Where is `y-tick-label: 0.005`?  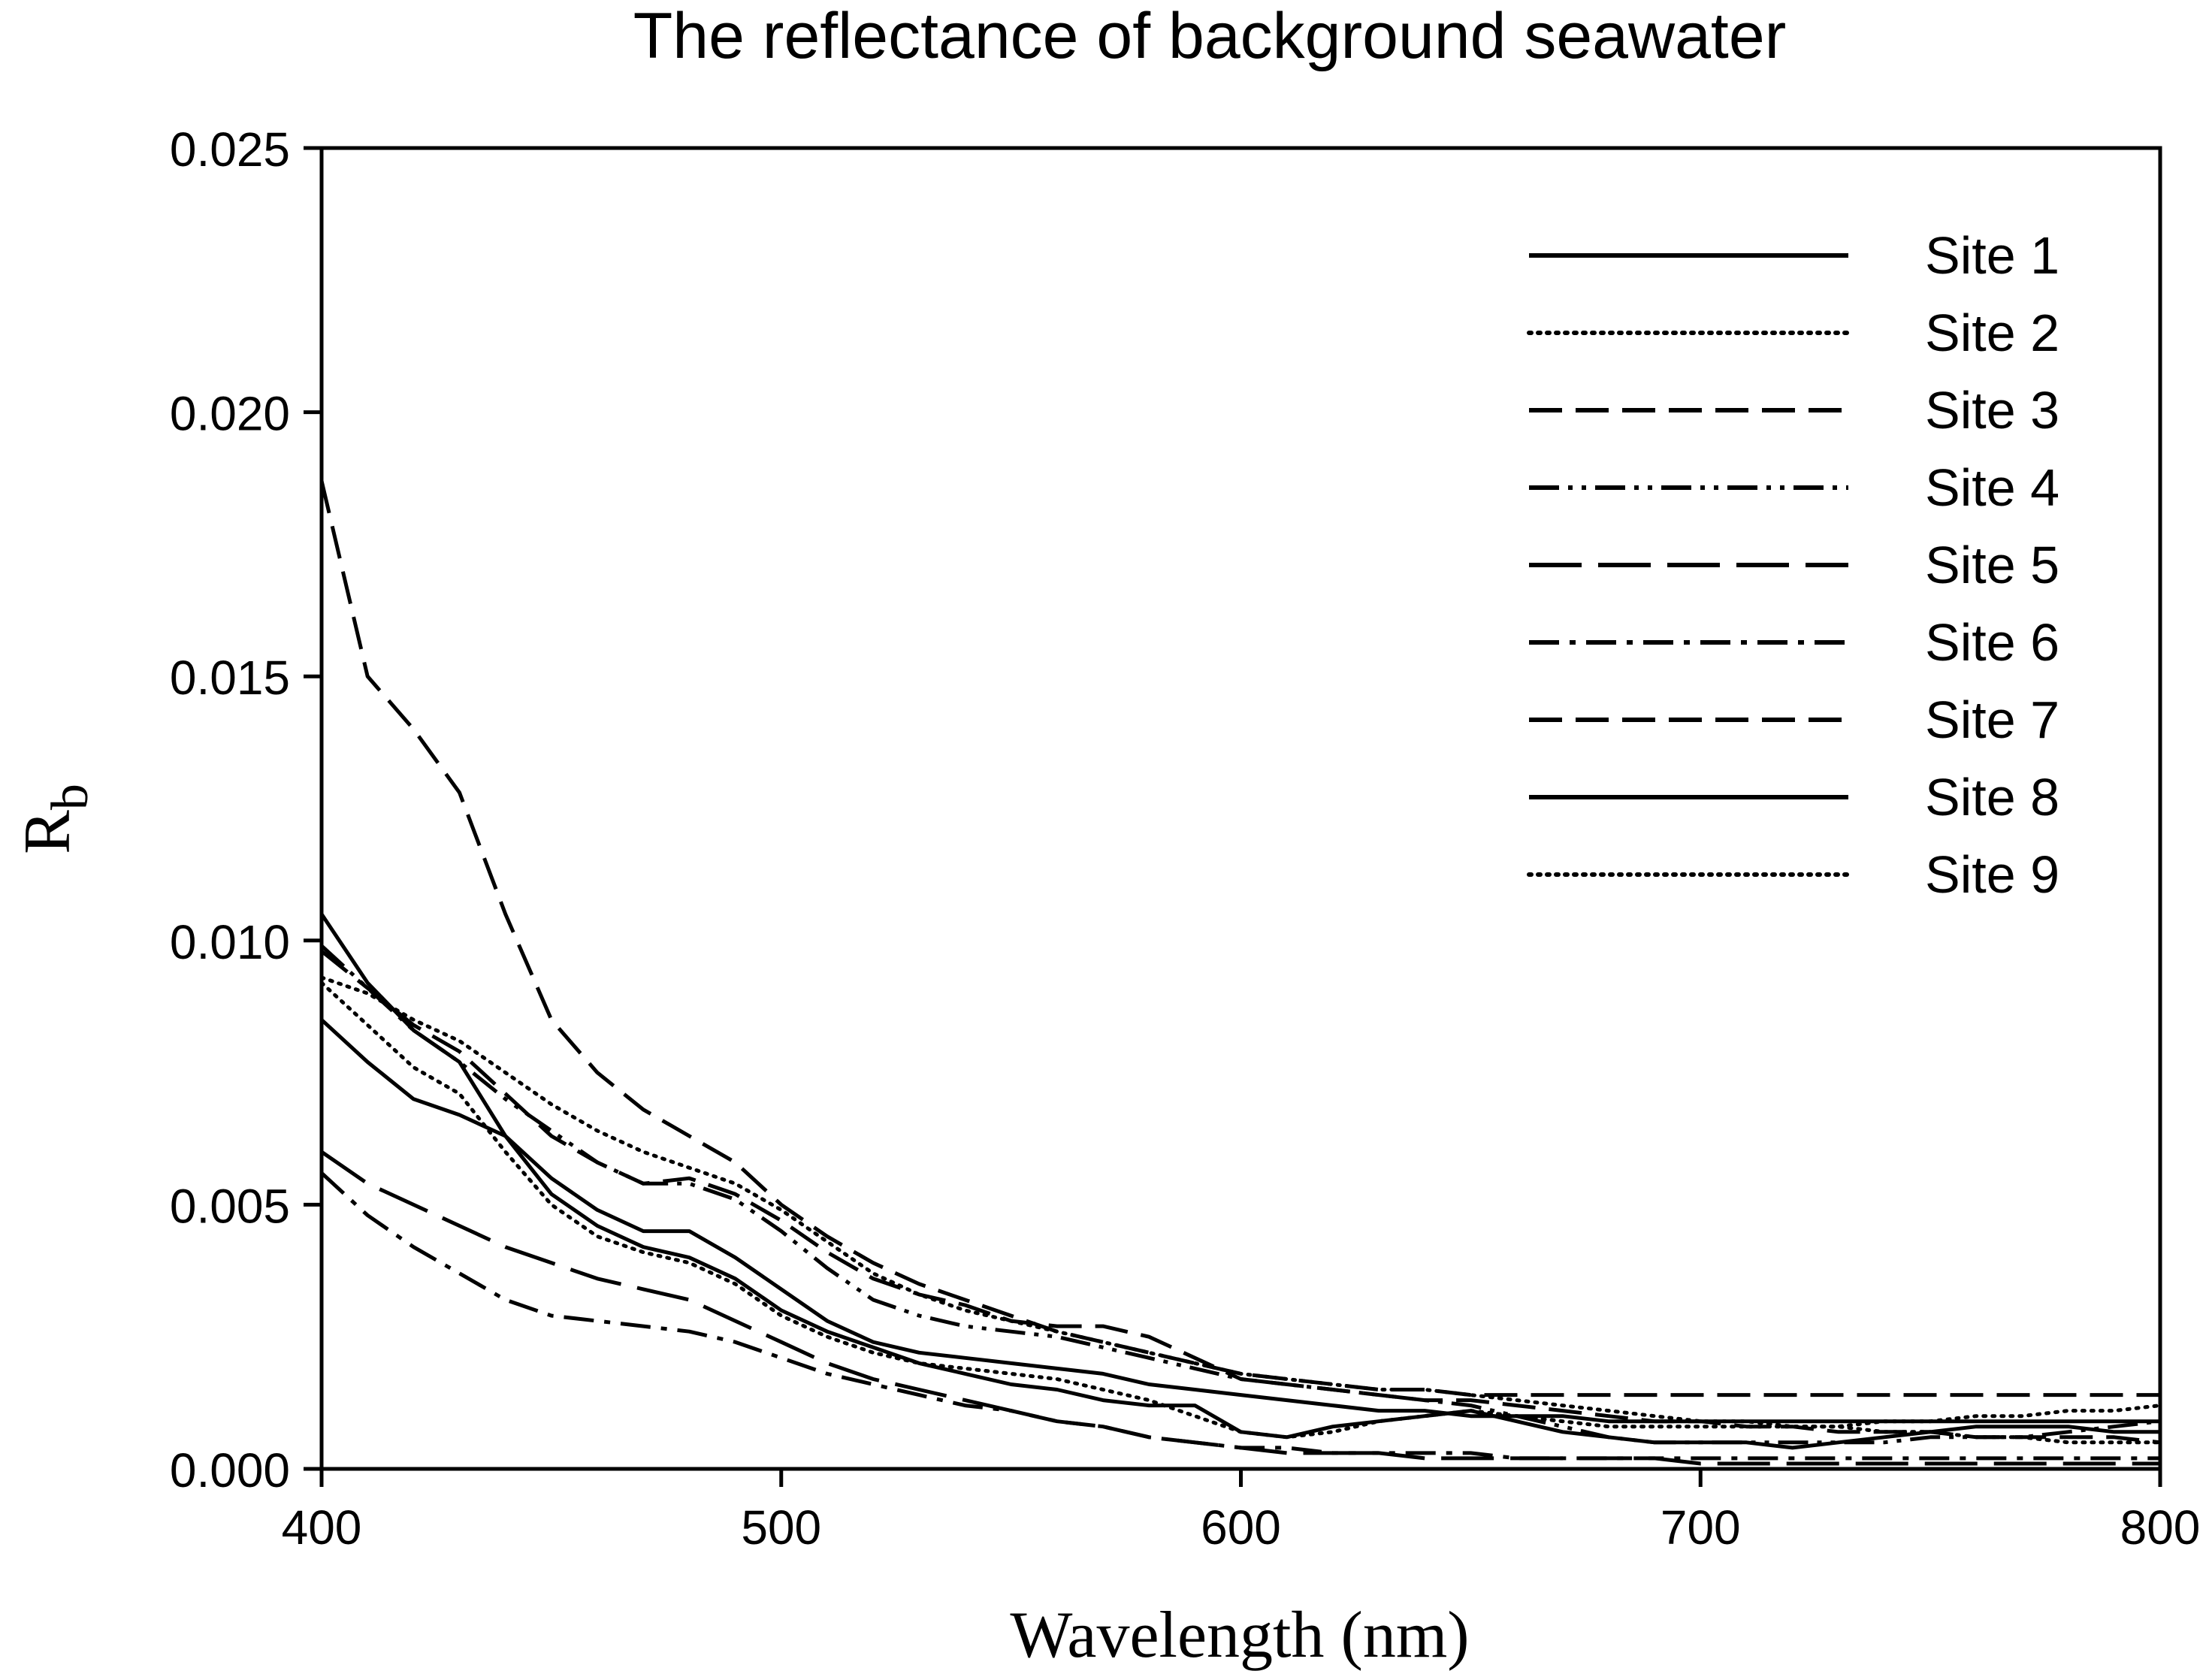
y-tick-label: 0.005 is located at coordinates (230, 1206).